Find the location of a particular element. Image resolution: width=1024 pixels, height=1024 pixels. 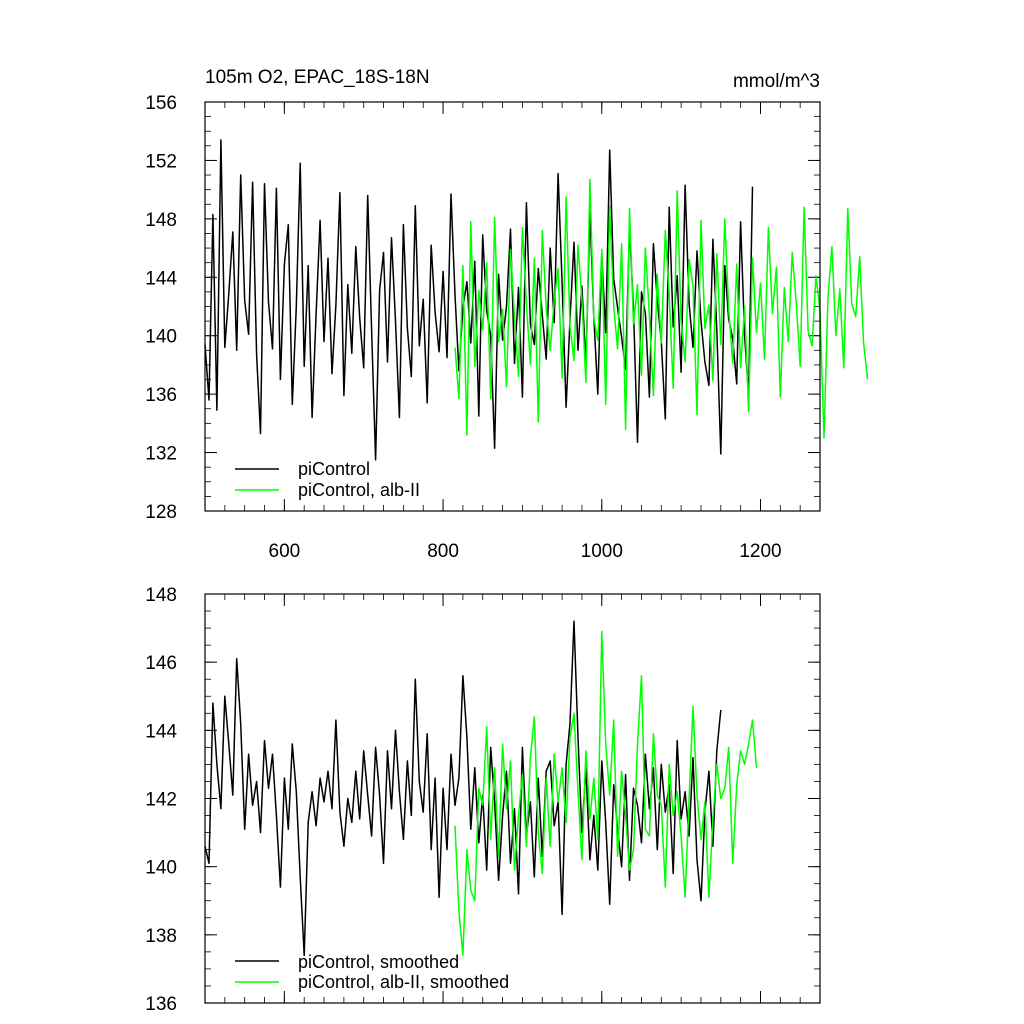

series-line-picontrol-alb-ii-smoothed is located at coordinates (606, 793).